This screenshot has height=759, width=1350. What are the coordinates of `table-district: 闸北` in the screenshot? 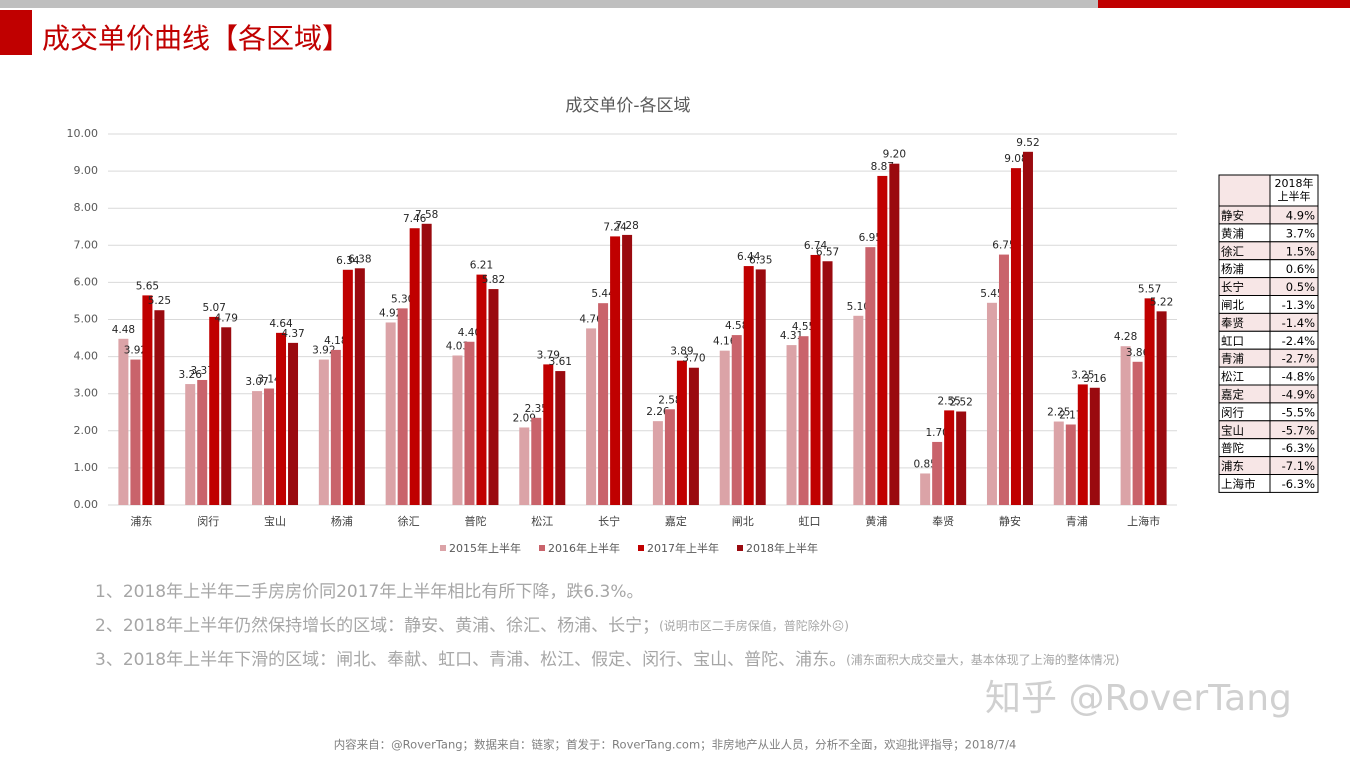 It's located at (1232, 305).